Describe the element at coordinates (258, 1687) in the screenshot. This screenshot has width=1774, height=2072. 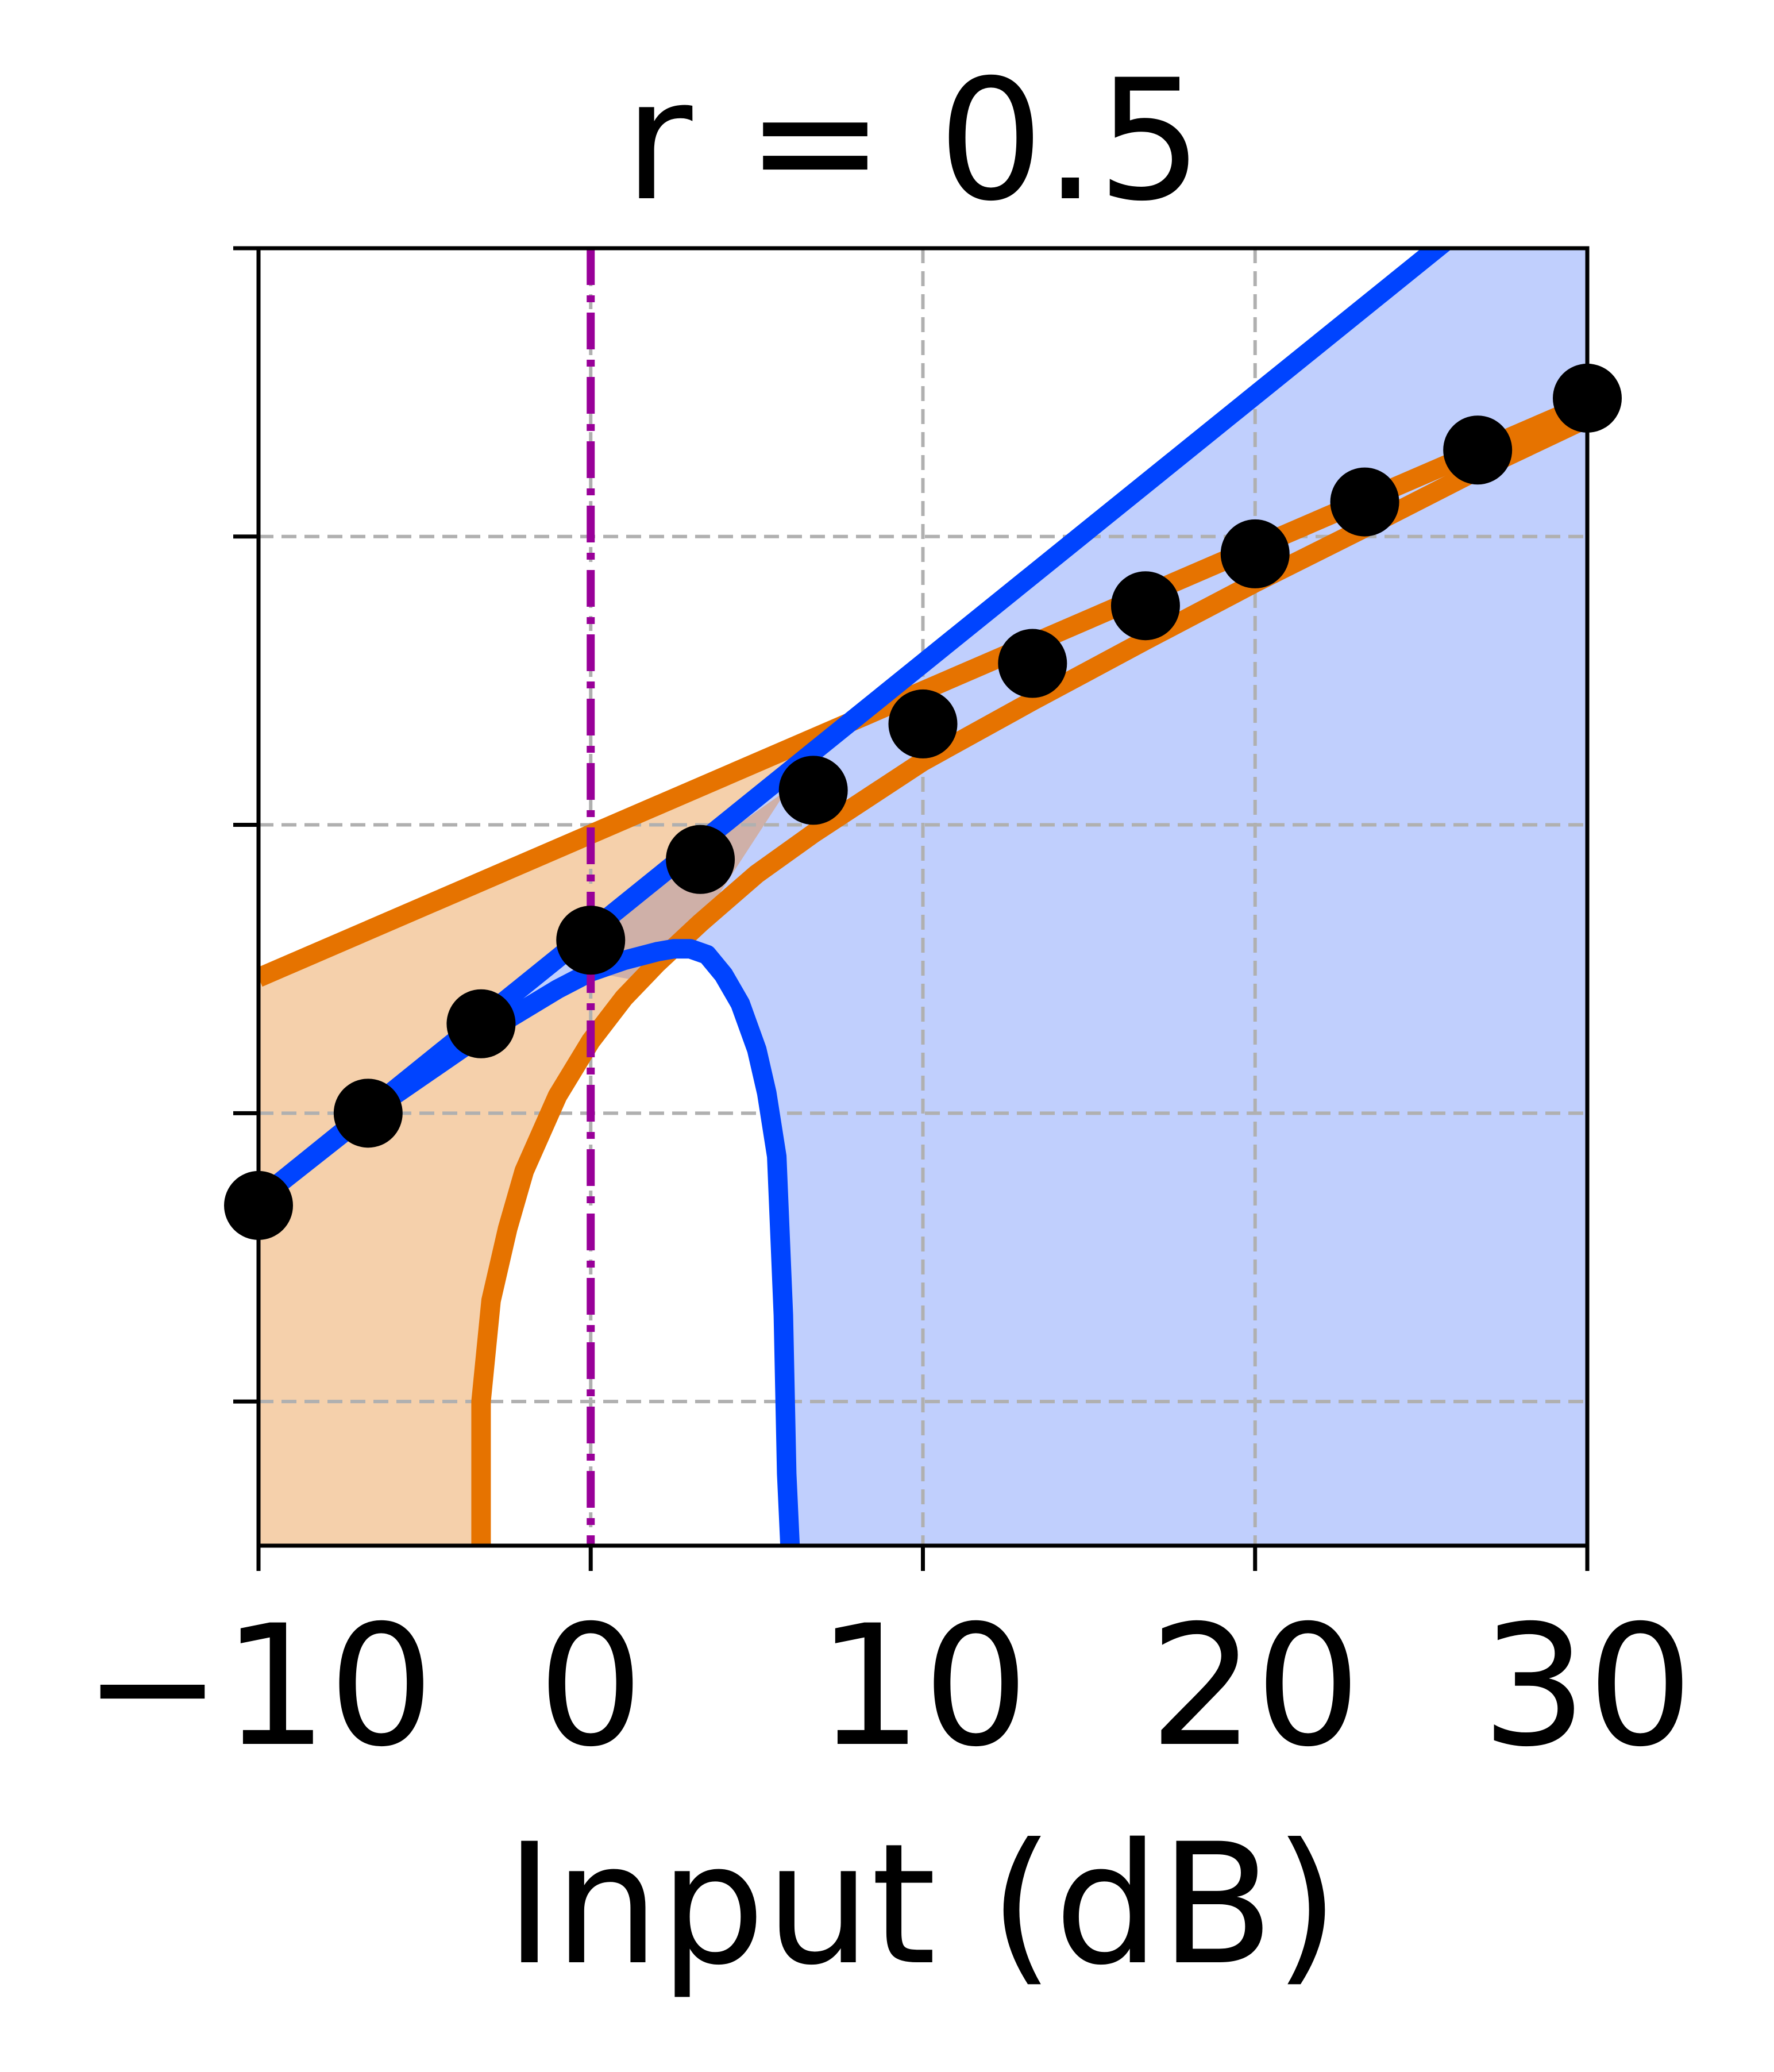
I see `x-tick-label: −10` at that location.